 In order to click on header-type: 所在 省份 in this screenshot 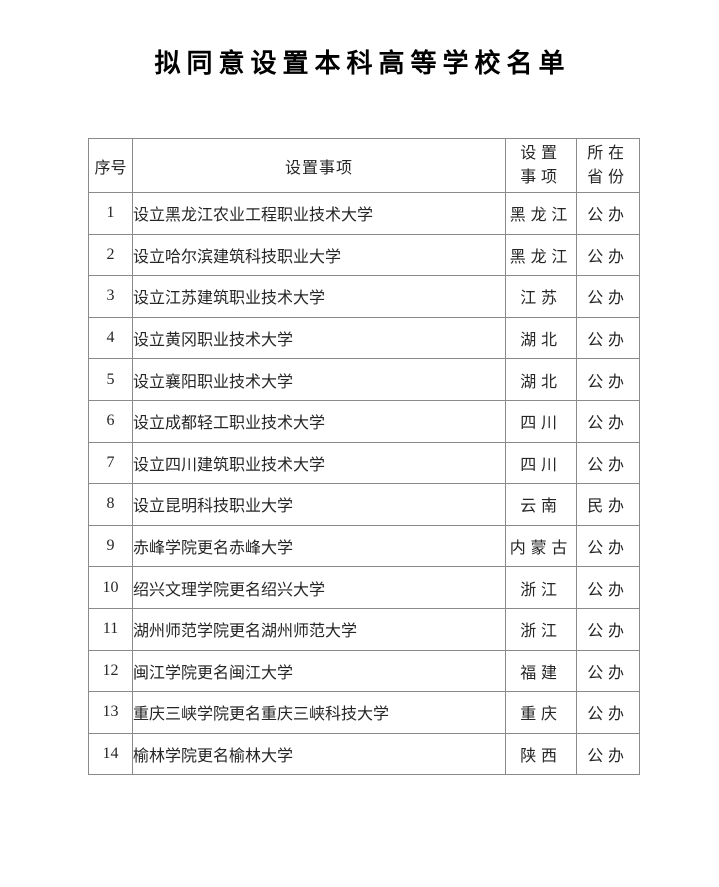, I will do `click(608, 165)`.